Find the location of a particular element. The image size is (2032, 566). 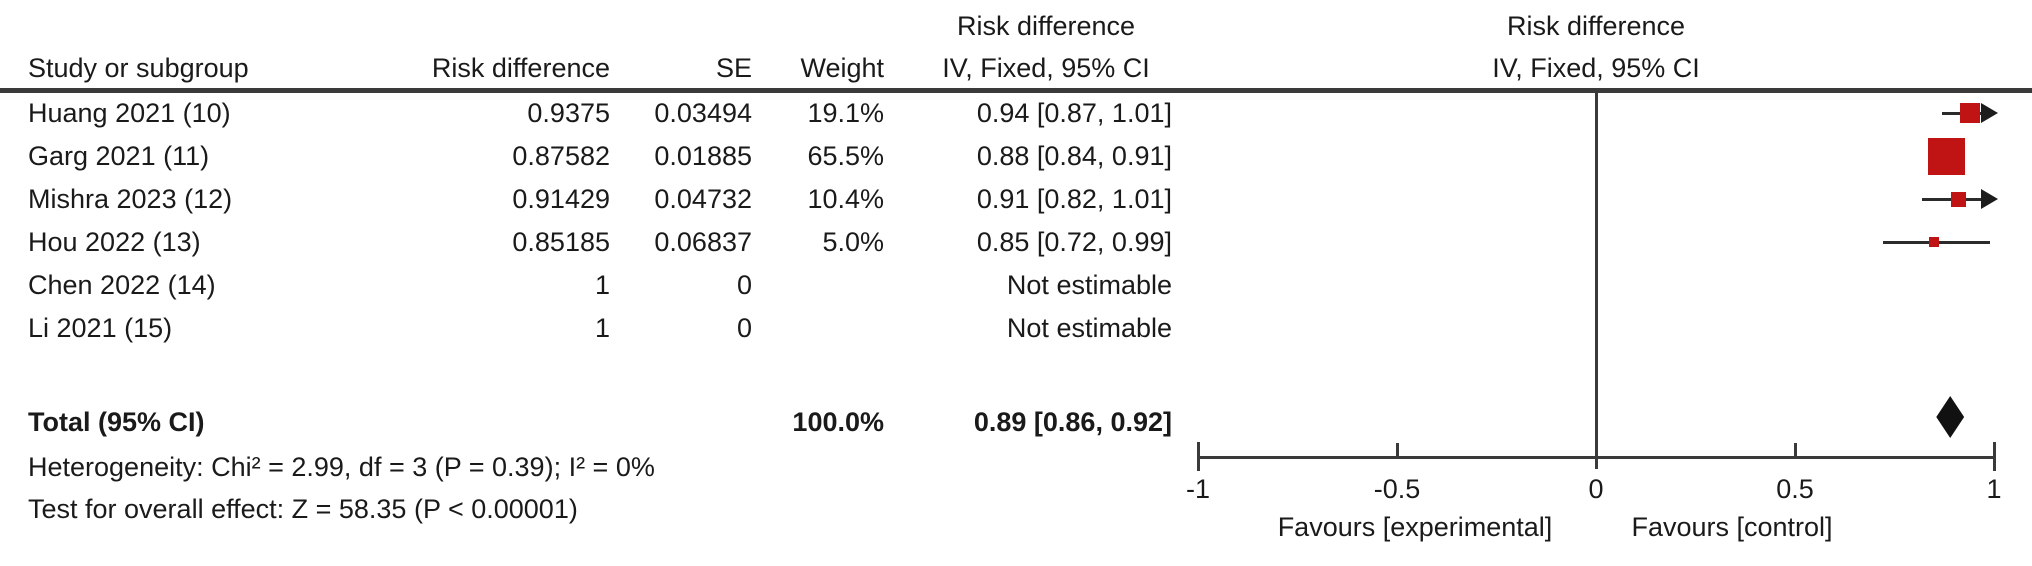

header-study: Study or subgroup is located at coordinates (138, 68).